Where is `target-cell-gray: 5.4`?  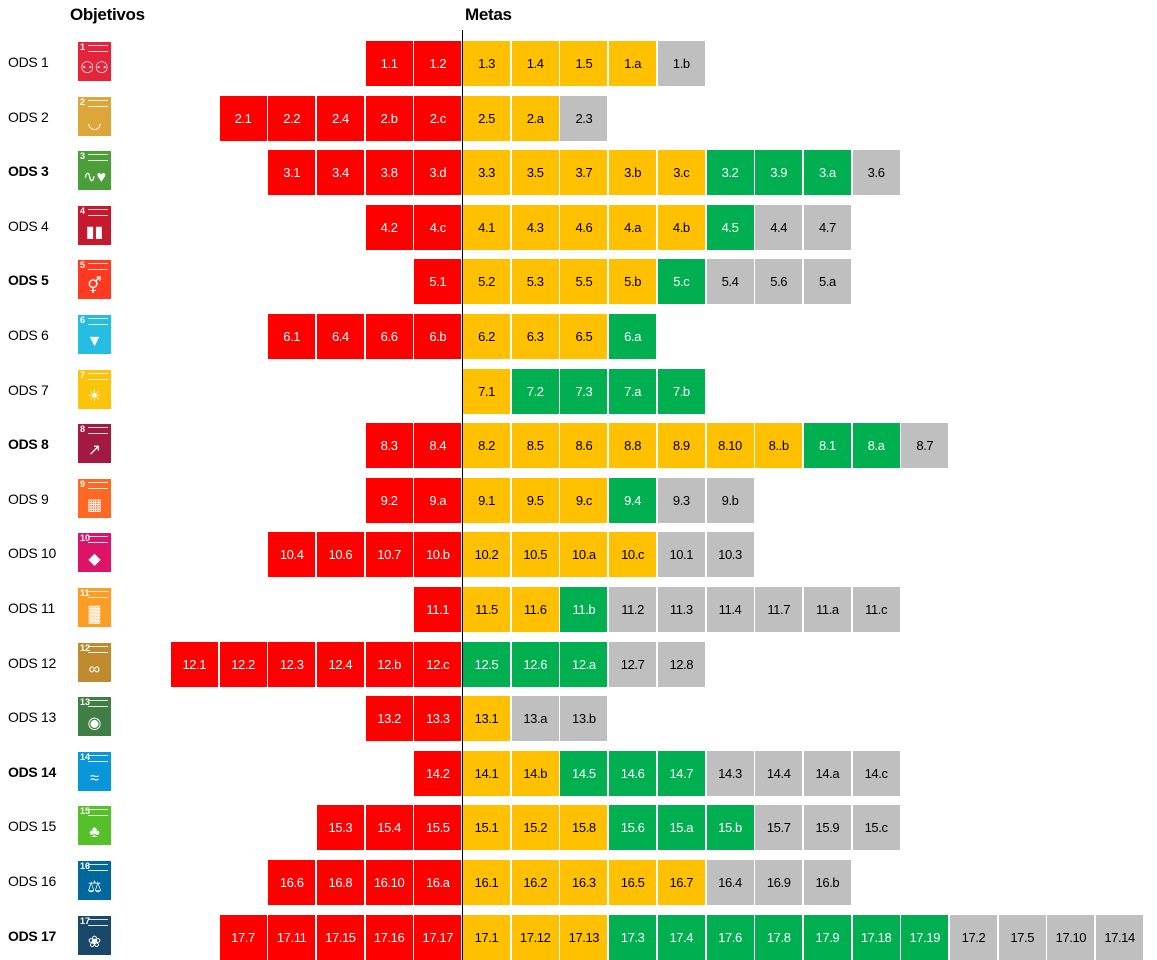
target-cell-gray: 5.4 is located at coordinates (730, 282).